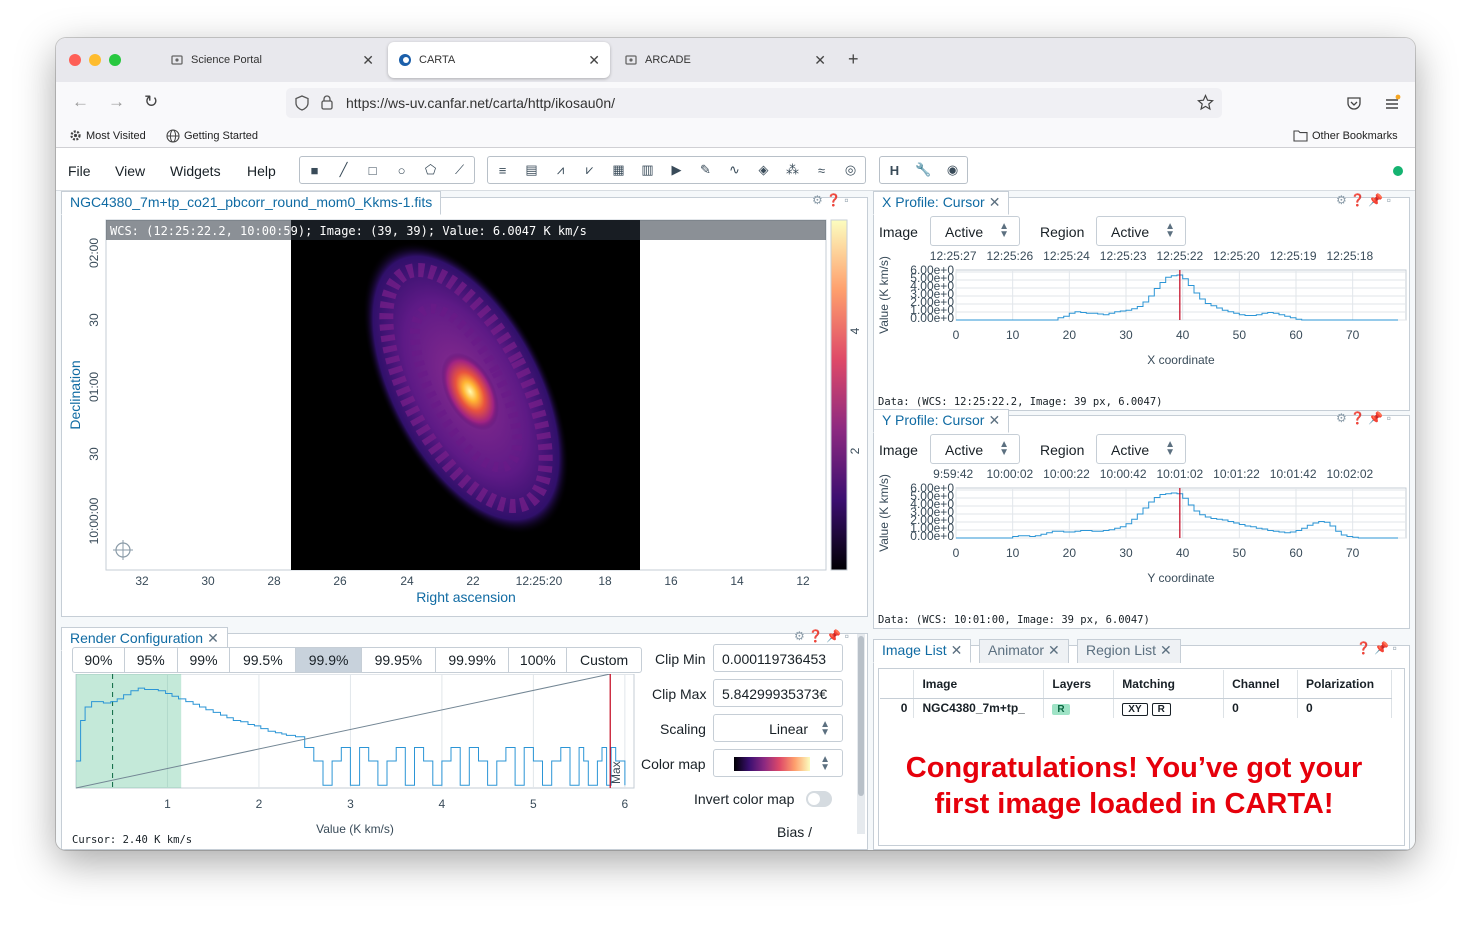 This screenshot has width=1471, height=926. Describe the element at coordinates (778, 693) in the screenshot. I see `clip-max-input: 5.84299935373€` at that location.